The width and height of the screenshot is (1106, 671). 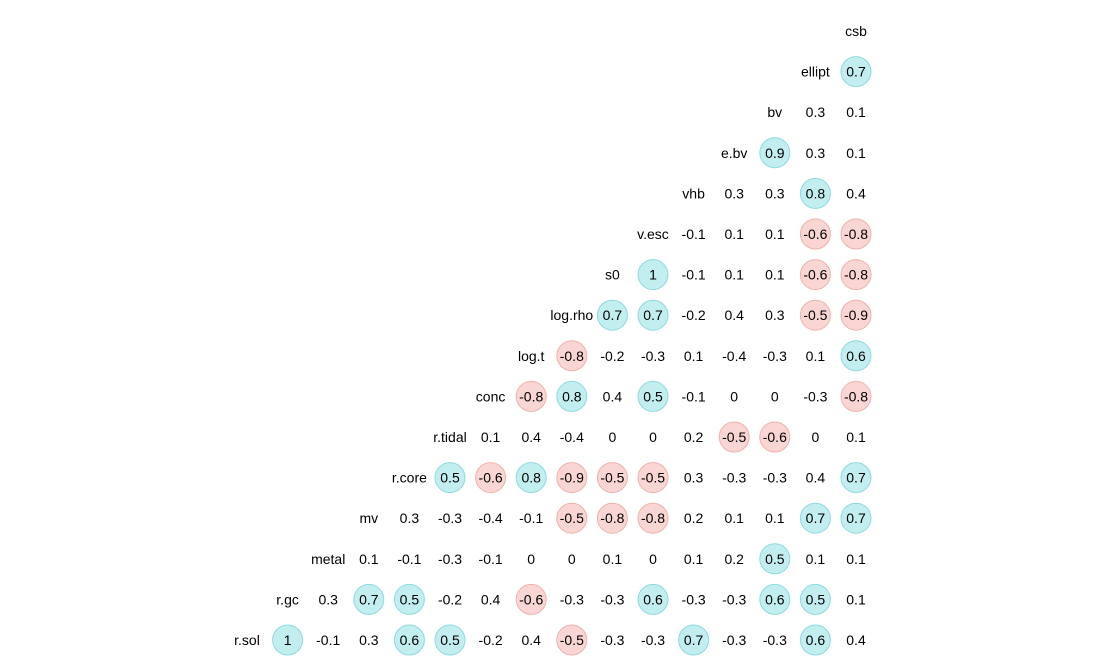 What do you see at coordinates (491, 559) in the screenshot?
I see `correlation-value-metal-conc: -0.1` at bounding box center [491, 559].